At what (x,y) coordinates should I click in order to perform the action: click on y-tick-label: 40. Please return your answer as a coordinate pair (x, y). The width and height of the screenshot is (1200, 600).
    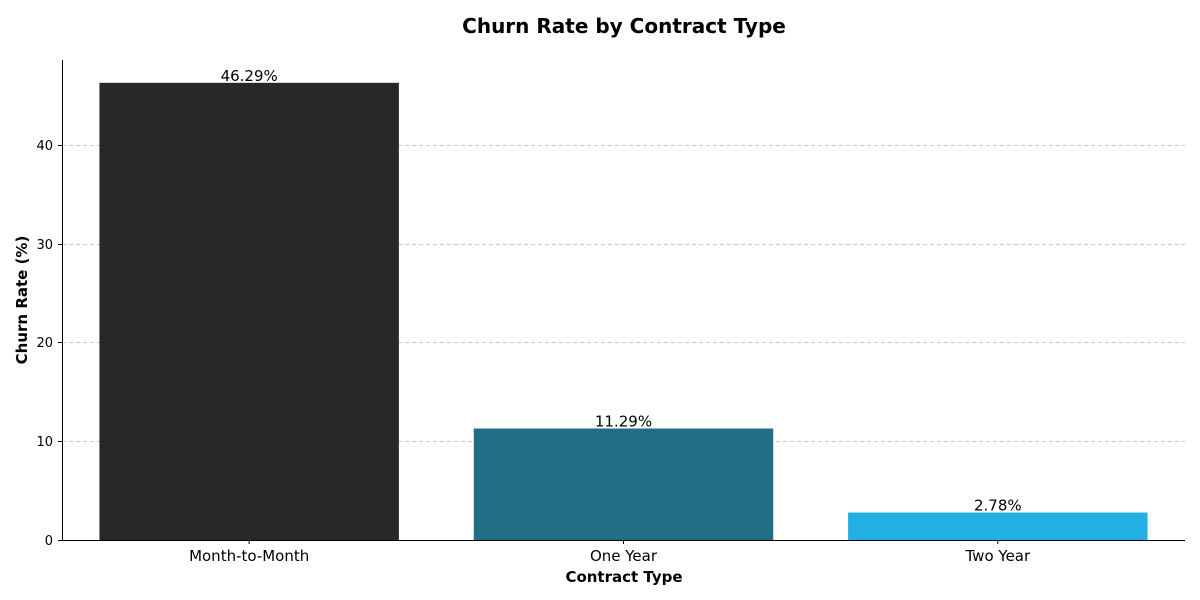
    Looking at the image, I should click on (44, 146).